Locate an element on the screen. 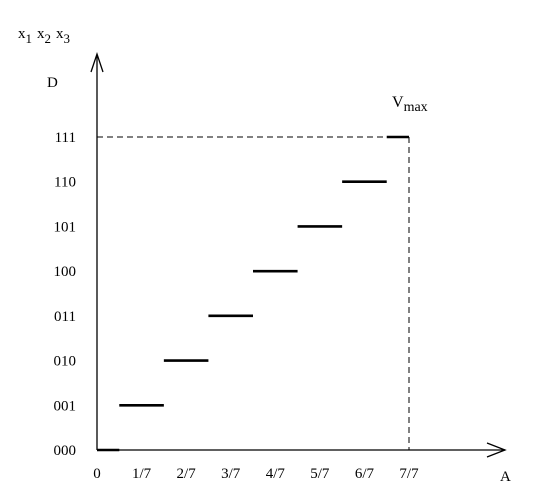  x-tick-label: 5/7 is located at coordinates (320, 474).